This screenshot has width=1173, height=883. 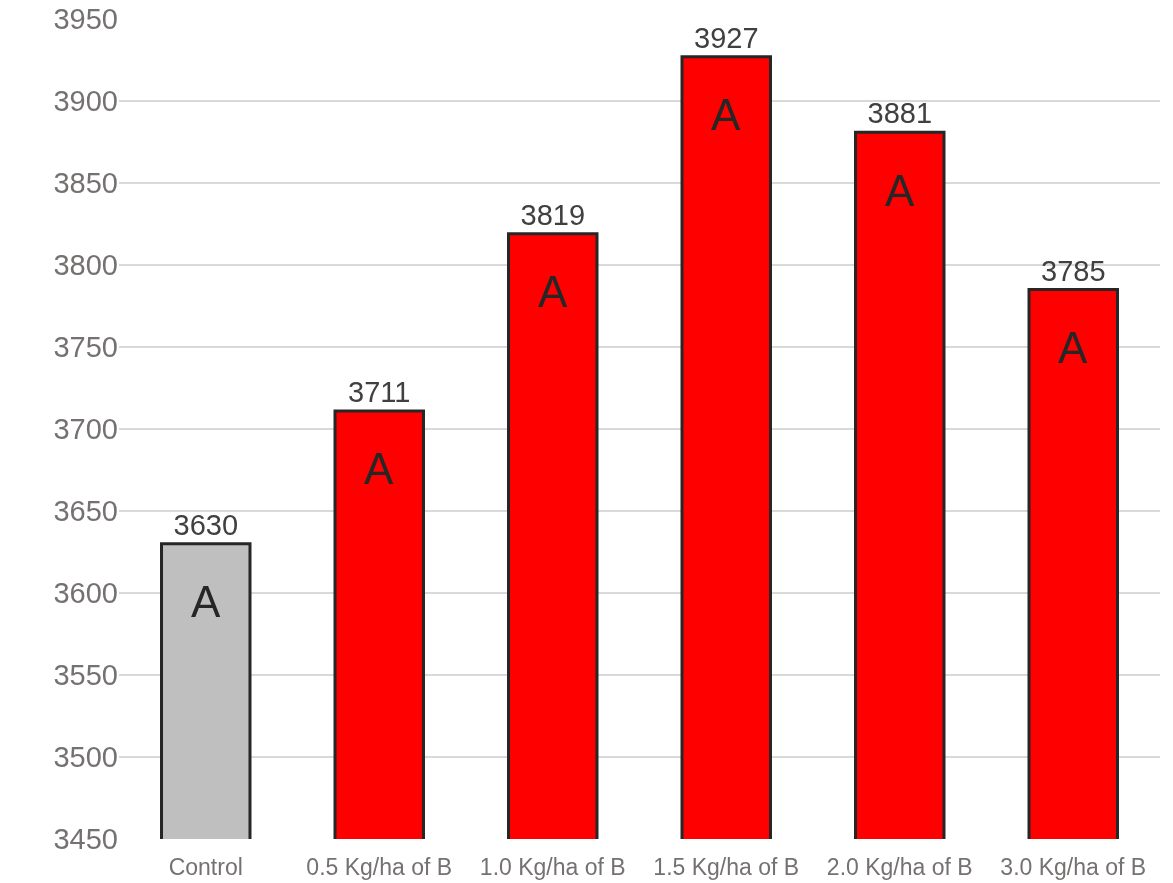 What do you see at coordinates (85, 19) in the screenshot?
I see `y-tick-label: 3950` at bounding box center [85, 19].